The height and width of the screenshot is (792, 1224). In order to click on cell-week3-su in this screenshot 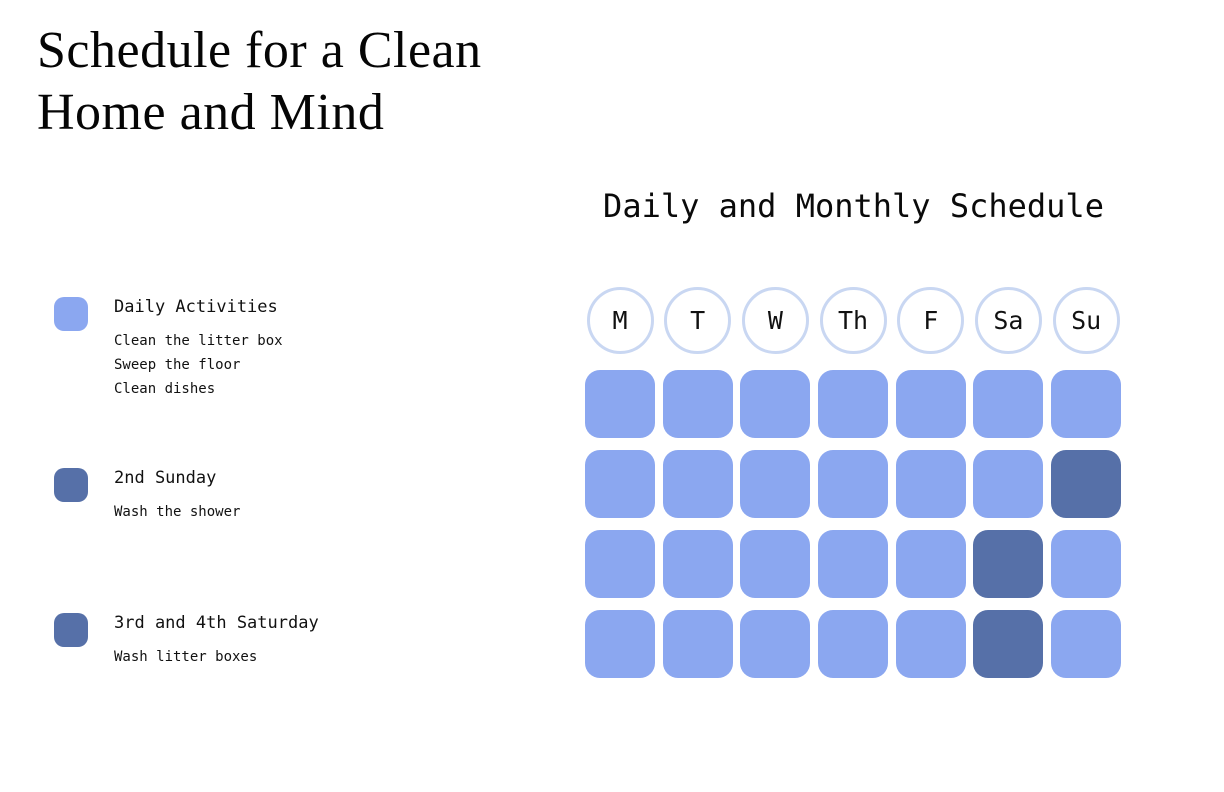, I will do `click(1086, 564)`.